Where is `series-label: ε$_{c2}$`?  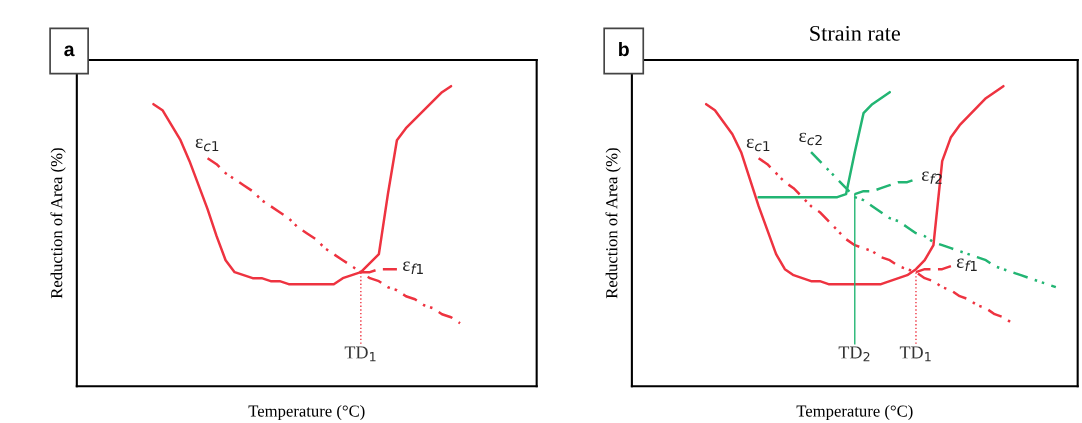 series-label: ε$_{c2}$ is located at coordinates (810, 139).